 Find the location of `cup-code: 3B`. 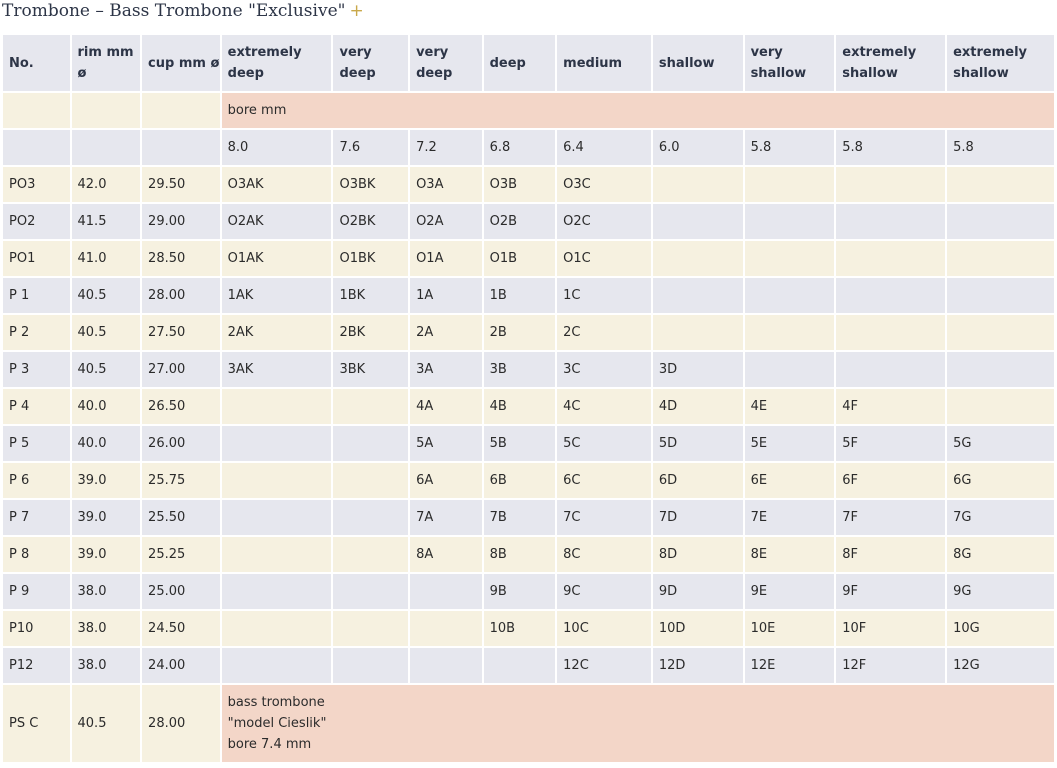

cup-code: 3B is located at coordinates (519, 369).